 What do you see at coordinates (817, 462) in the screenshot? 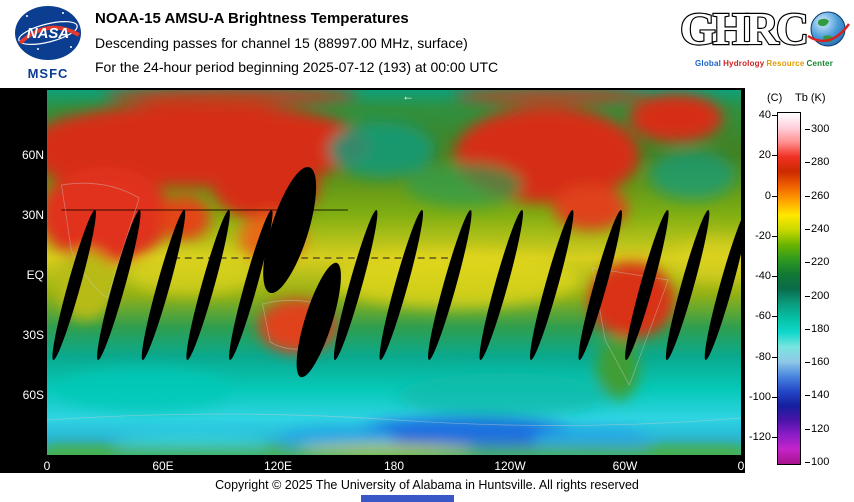
I see `colorbar-tick-label: 100` at bounding box center [817, 462].